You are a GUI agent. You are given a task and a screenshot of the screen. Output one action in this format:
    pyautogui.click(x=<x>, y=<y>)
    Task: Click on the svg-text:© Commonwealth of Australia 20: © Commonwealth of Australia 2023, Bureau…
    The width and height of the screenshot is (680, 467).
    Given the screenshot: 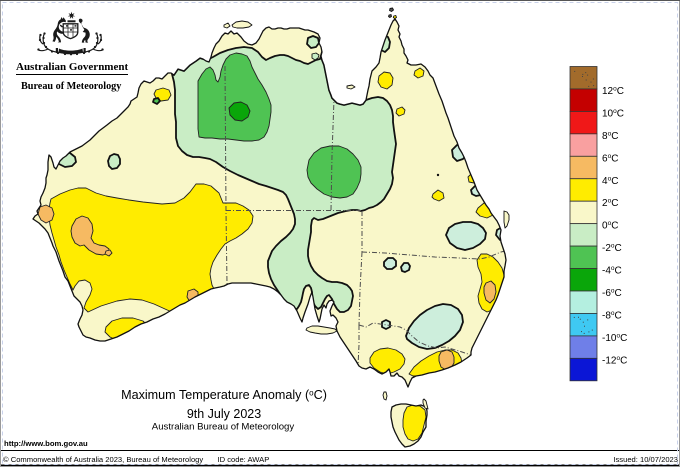 What is the action you would take?
    pyautogui.click(x=103, y=459)
    